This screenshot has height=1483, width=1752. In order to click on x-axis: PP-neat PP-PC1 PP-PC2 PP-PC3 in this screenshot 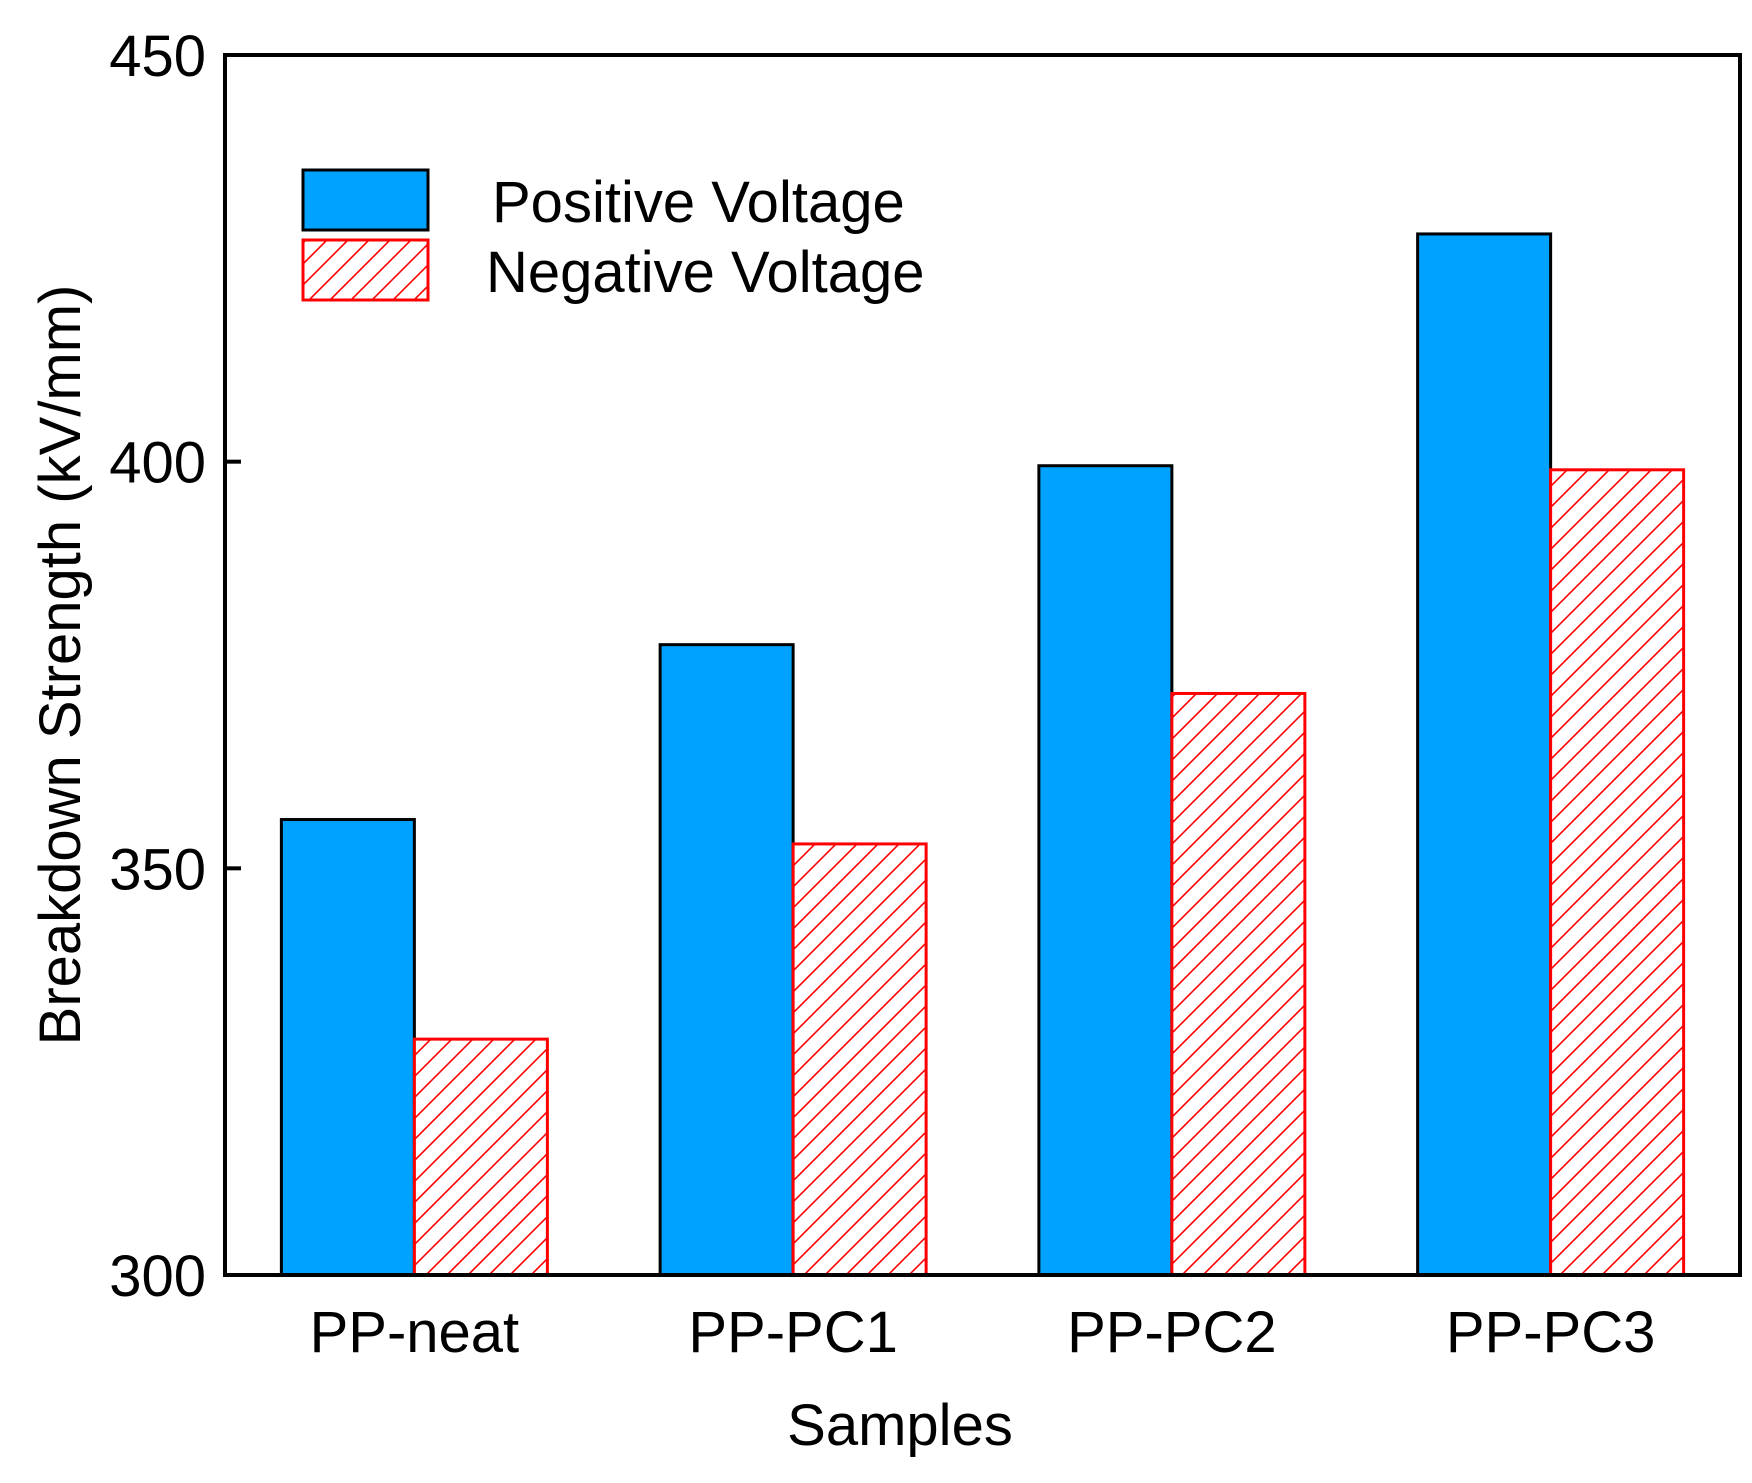, I will do `click(983, 1332)`.